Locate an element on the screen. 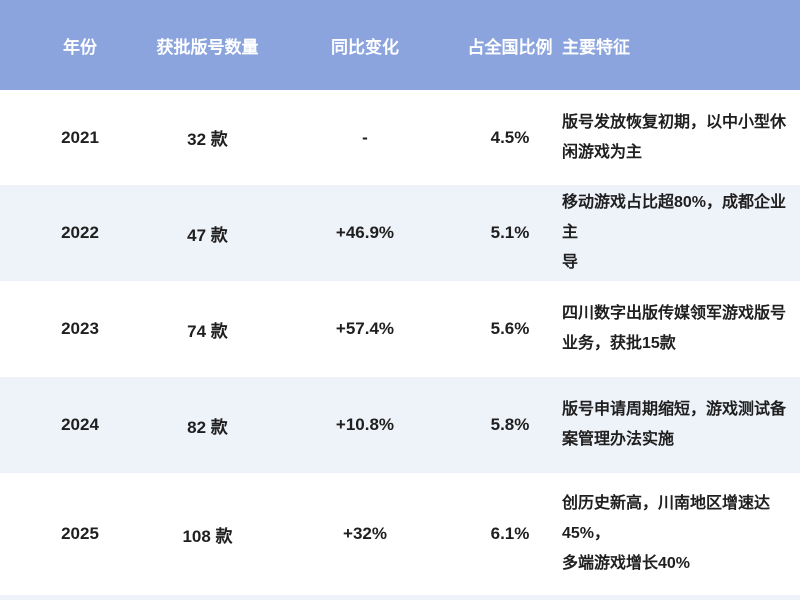  cell-yoy-change: +57.4% is located at coordinates (365, 328).